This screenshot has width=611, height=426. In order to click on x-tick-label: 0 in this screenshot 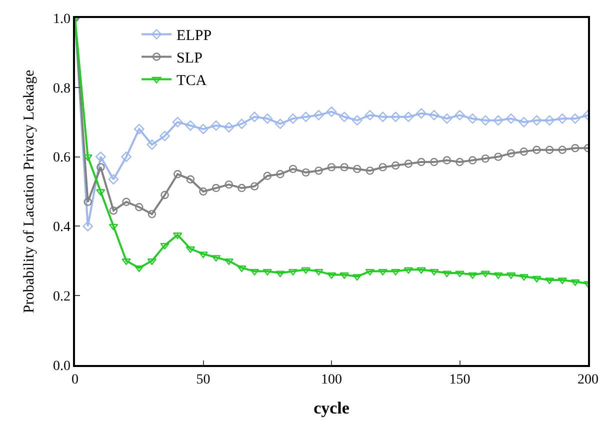, I will do `click(75, 380)`.